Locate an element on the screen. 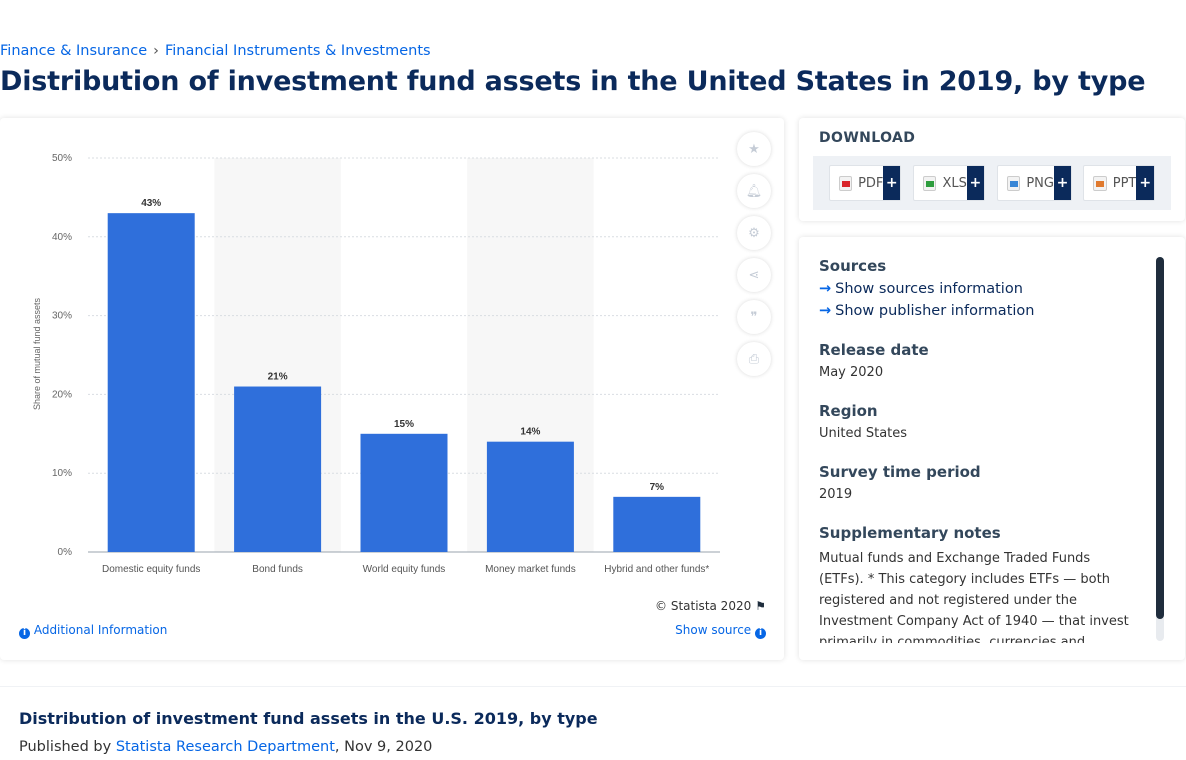 The image size is (1186, 760). ppt-label: PPT is located at coordinates (1125, 183).